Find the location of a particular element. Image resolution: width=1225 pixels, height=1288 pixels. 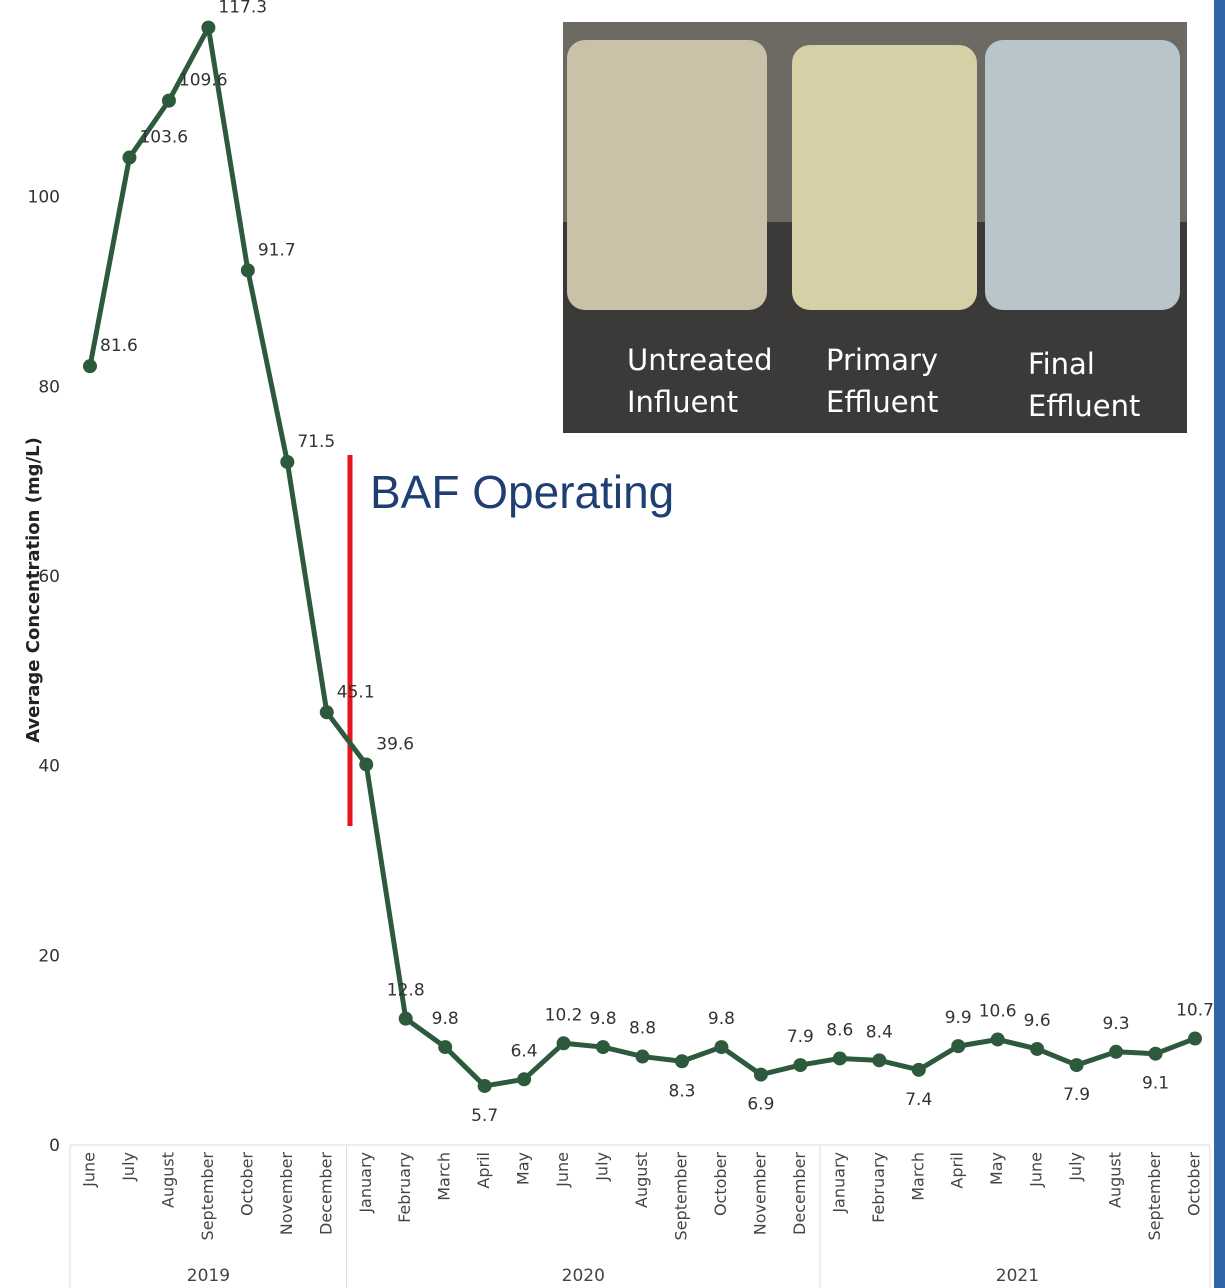

data-label: 6.9 is located at coordinates (760, 1105).